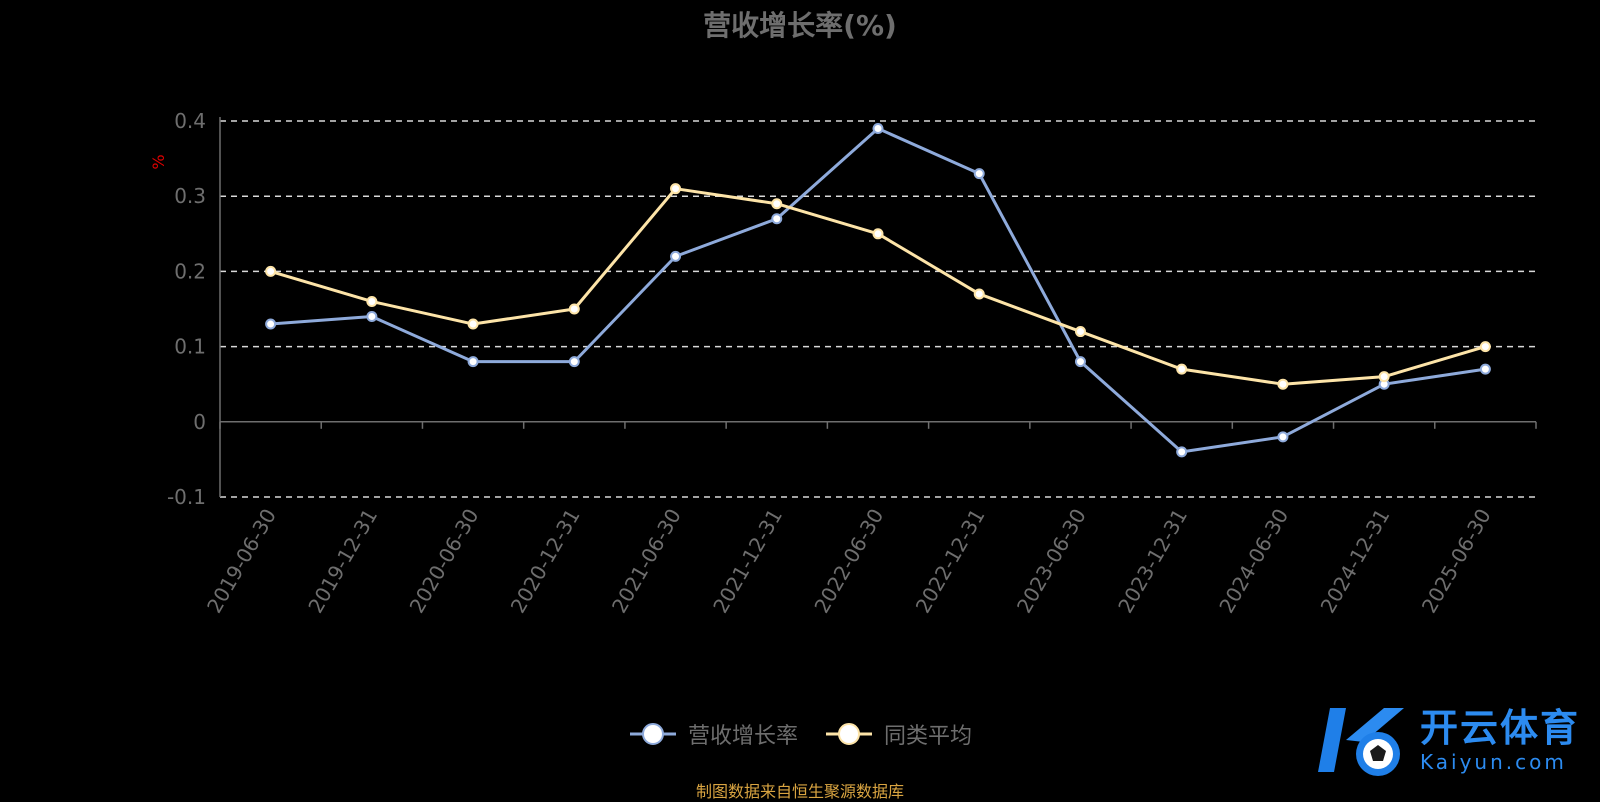 The image size is (1600, 802). I want to click on y-tick-label: 0, so click(199, 422).